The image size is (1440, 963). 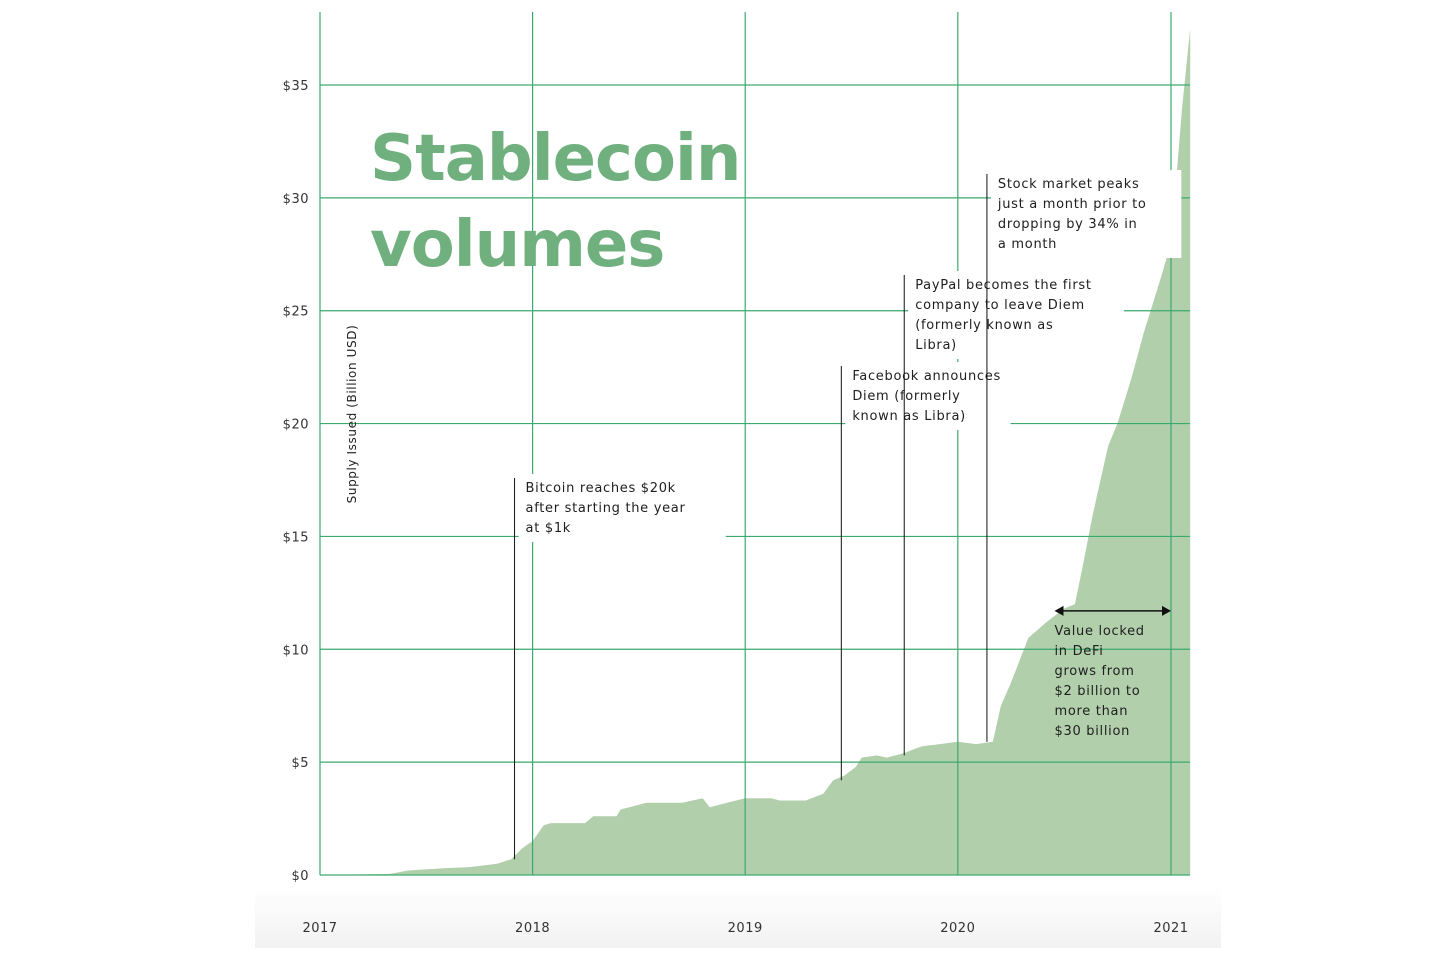 What do you see at coordinates (936, 345) in the screenshot?
I see `annotation-text-line: Libra)` at bounding box center [936, 345].